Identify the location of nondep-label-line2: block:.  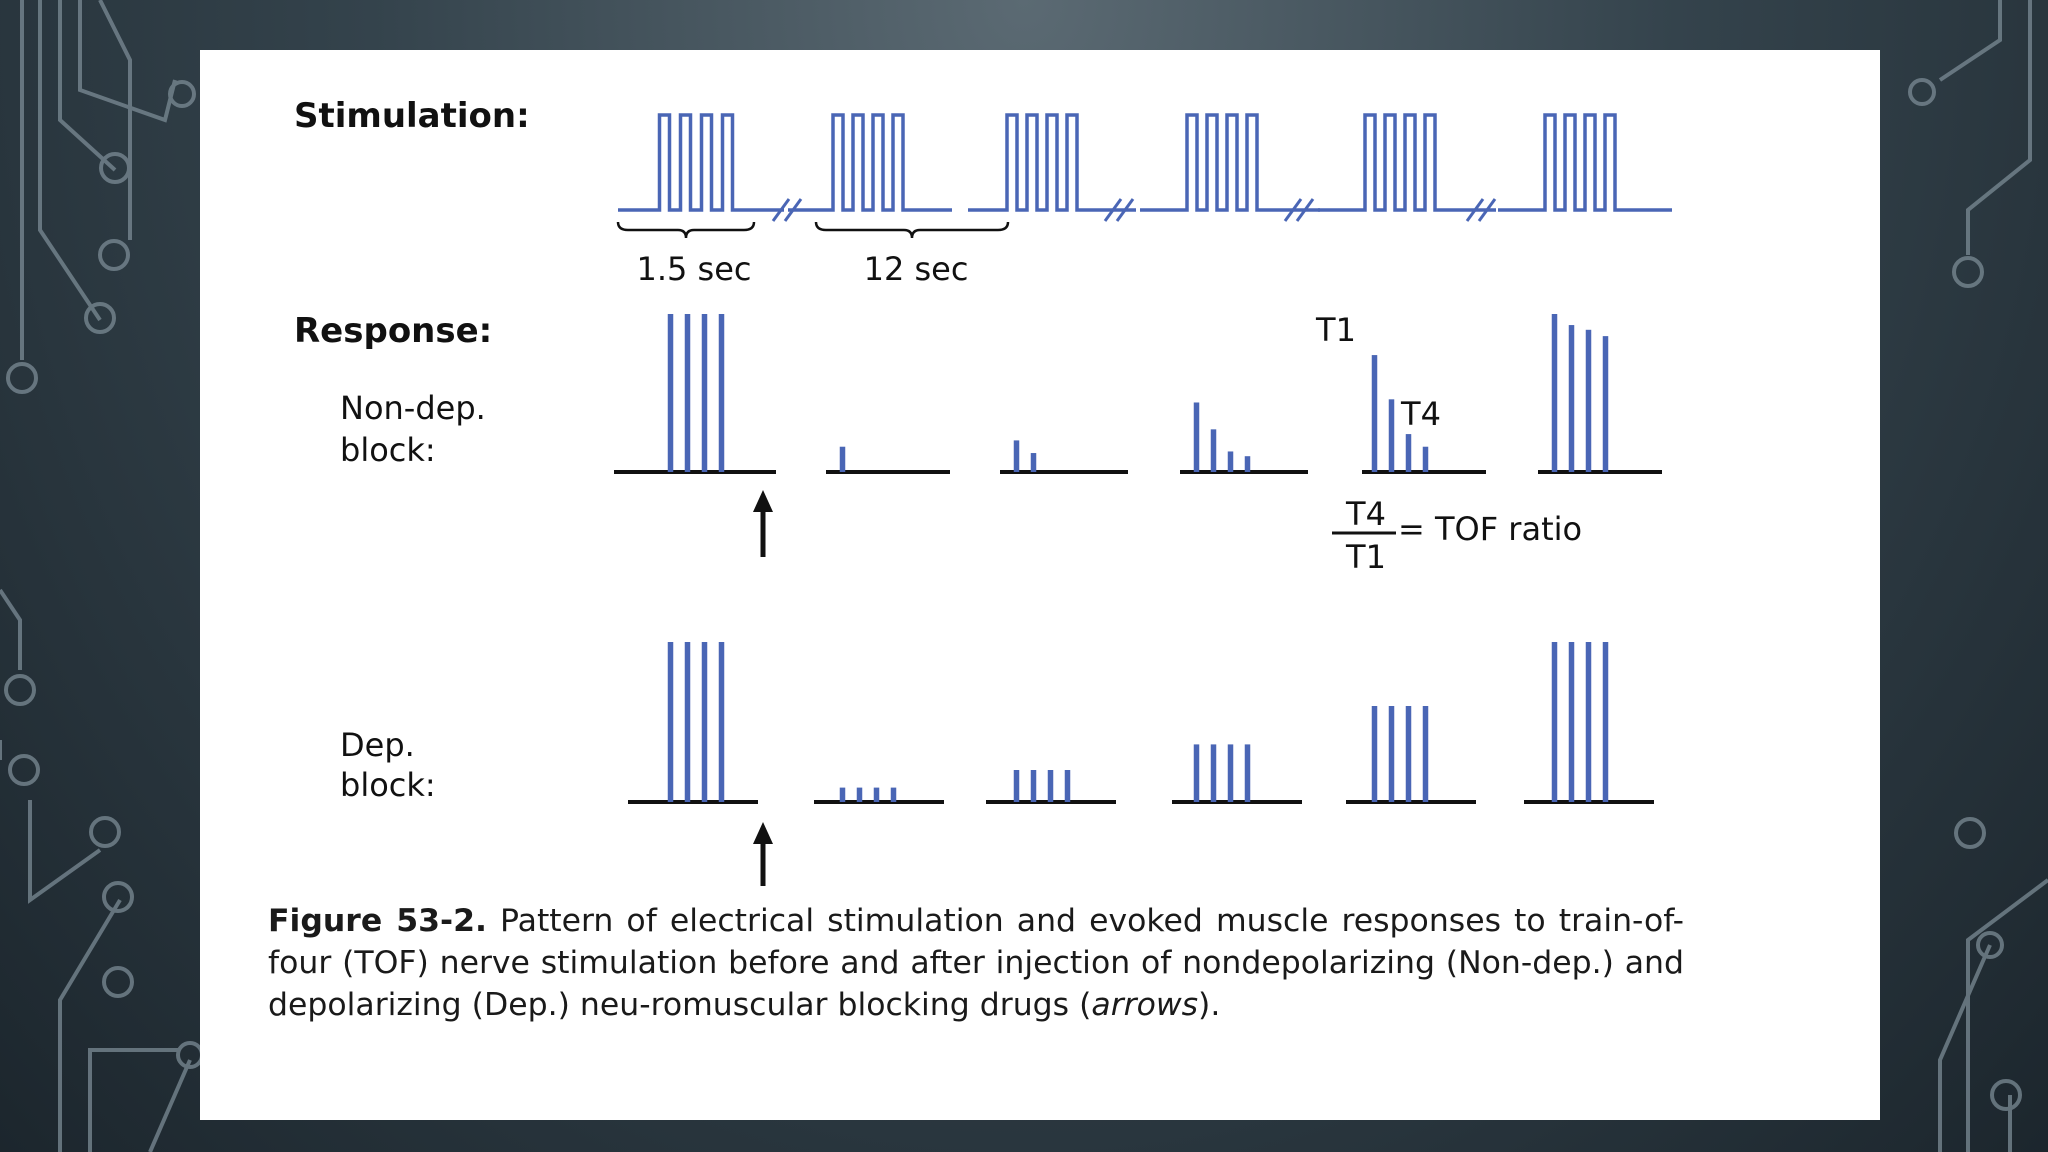
(388, 450).